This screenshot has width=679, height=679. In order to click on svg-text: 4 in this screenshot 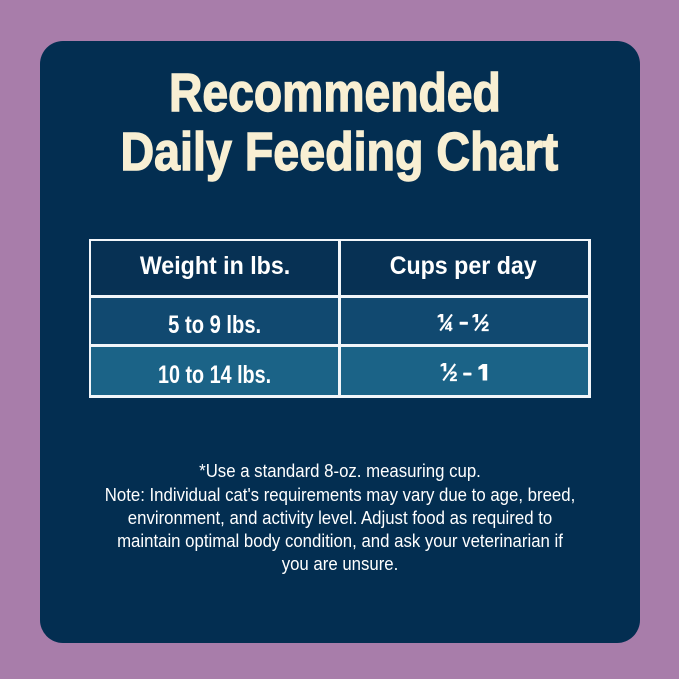, I will do `click(449, 325)`.